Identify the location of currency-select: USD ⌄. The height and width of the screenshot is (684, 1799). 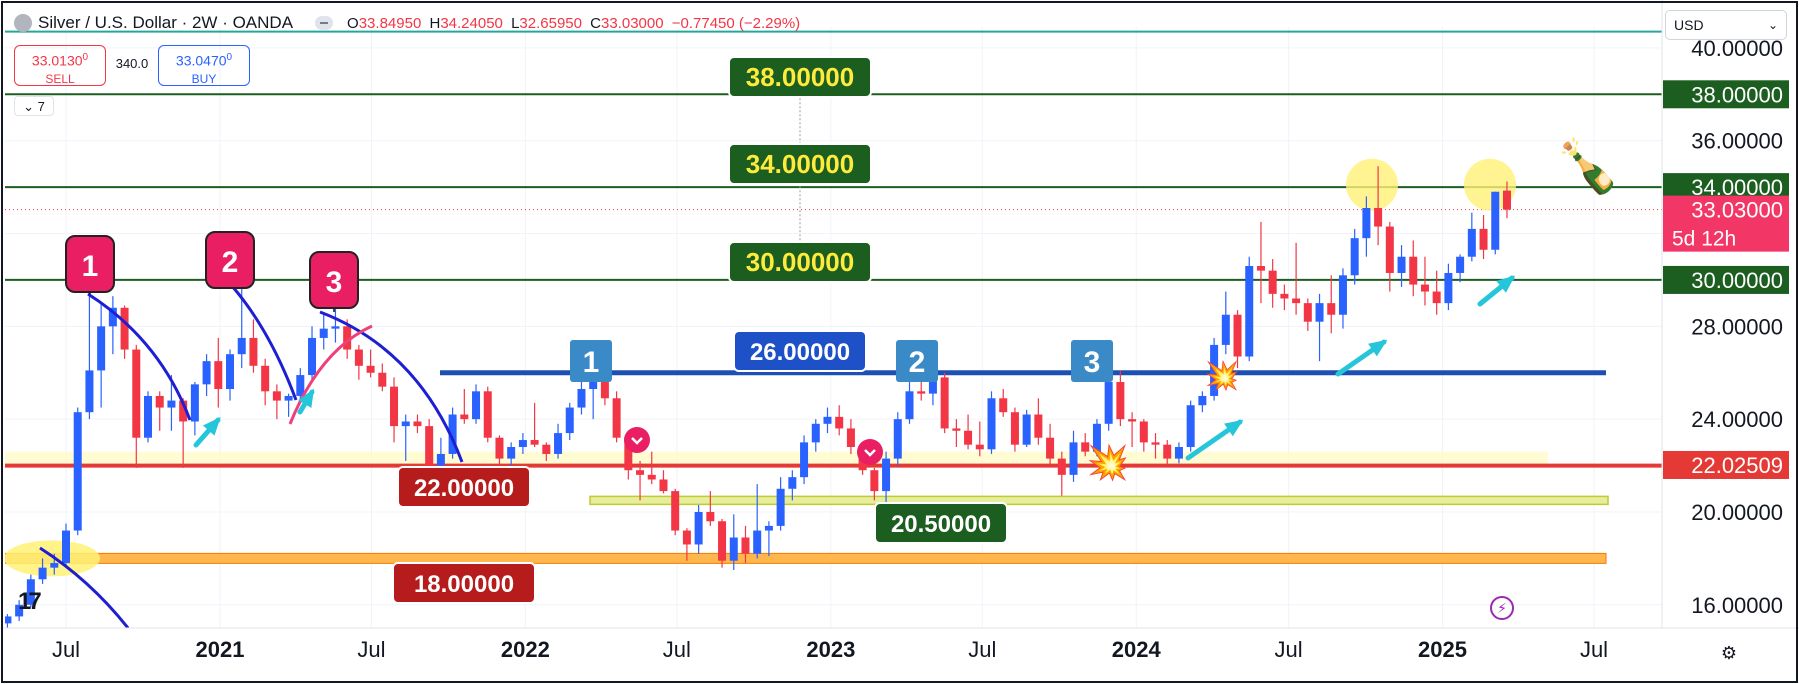
(1726, 25).